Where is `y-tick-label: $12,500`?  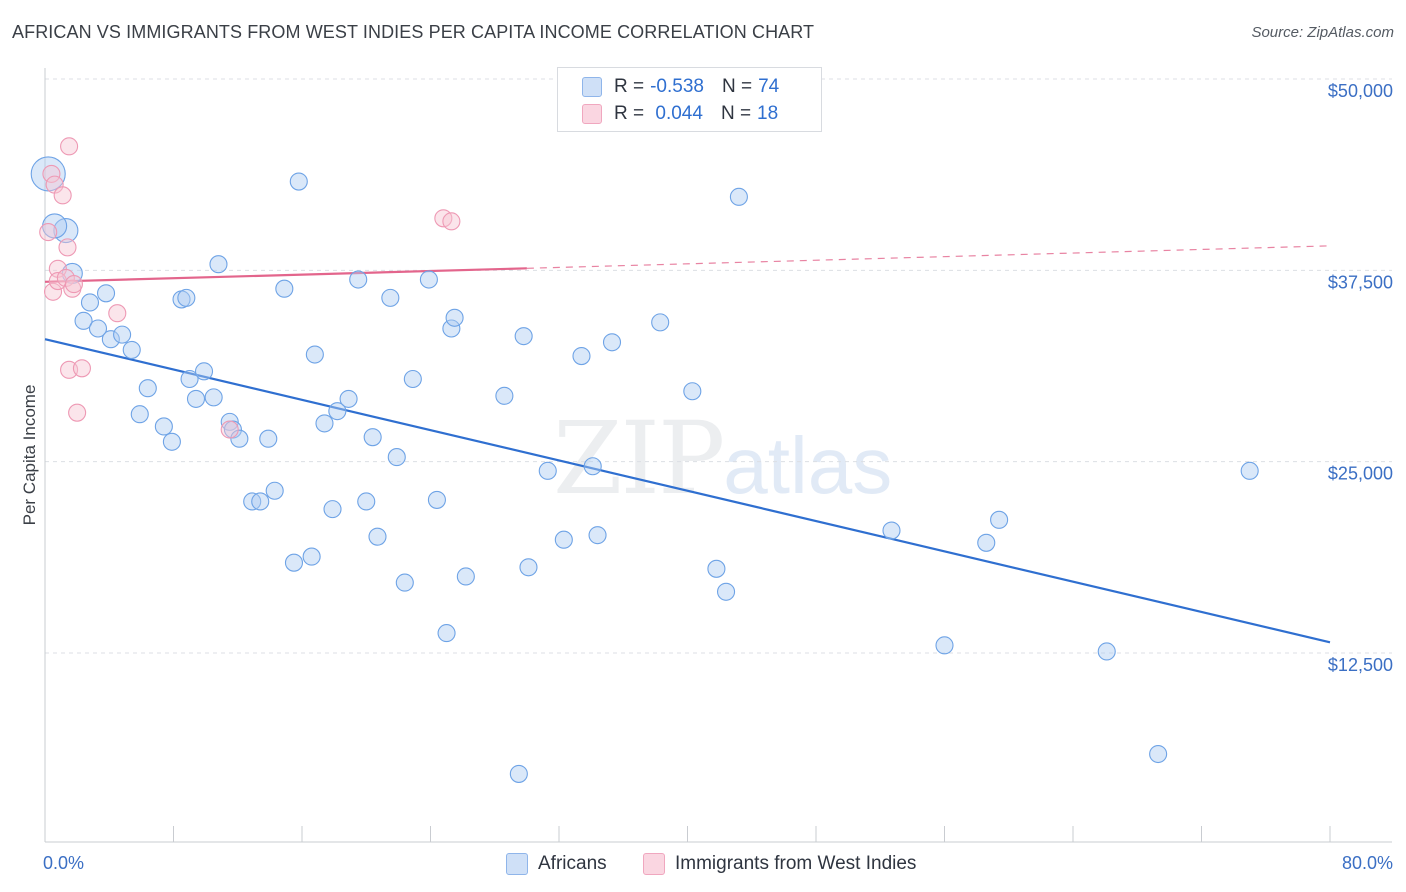 y-tick-label: $12,500 is located at coordinates (1360, 665).